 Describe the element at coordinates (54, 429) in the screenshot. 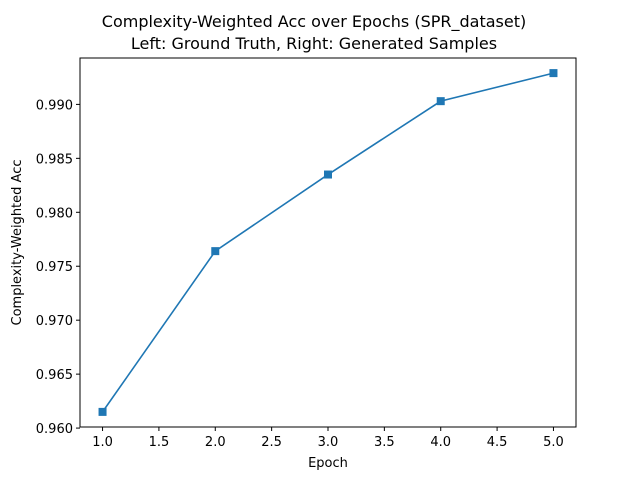

I see `y-tick-label: 0.960` at that location.